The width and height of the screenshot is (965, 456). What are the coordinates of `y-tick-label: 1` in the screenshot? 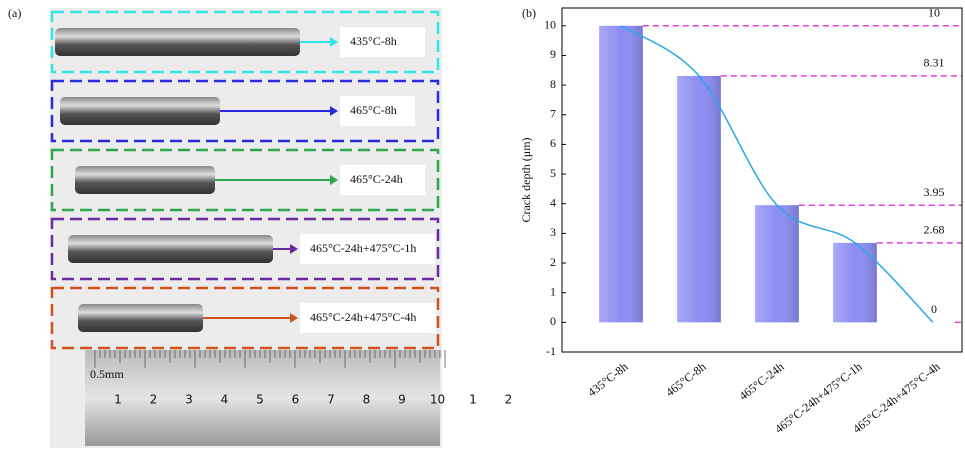 It's located at (553, 291).